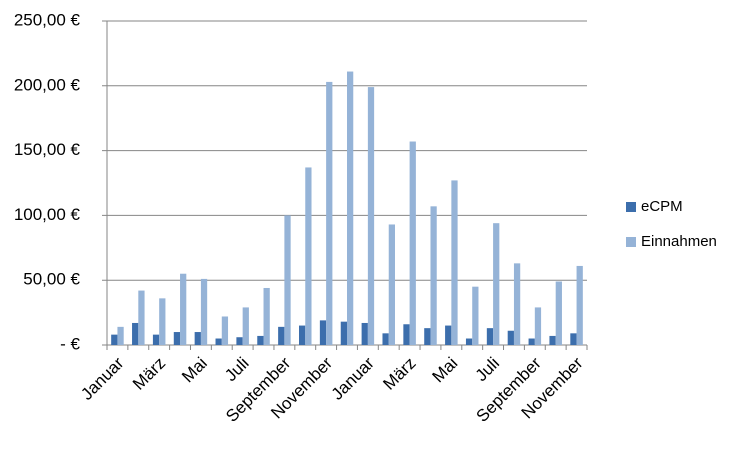  Describe the element at coordinates (47, 84) in the screenshot. I see `y-tick-label: 200,00 €` at that location.